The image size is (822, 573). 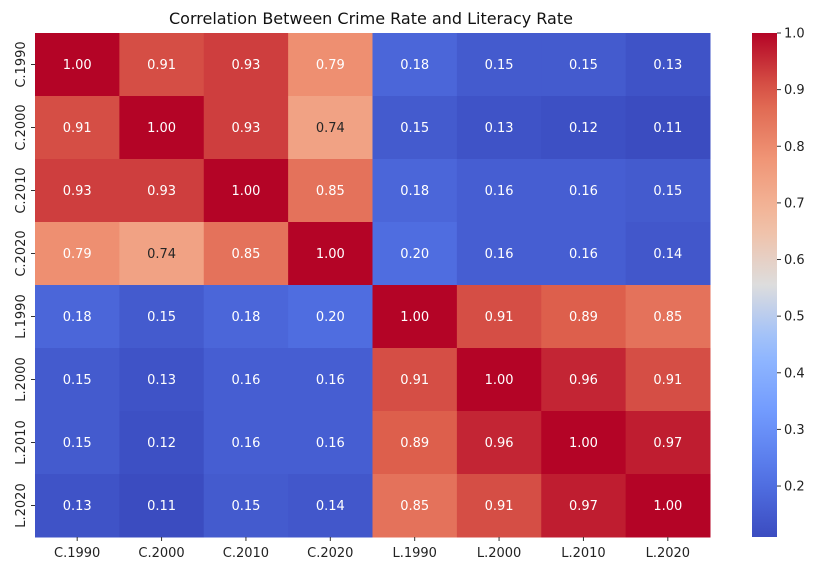 I want to click on colorbar-tick-label: 0.9, so click(x=794, y=90).